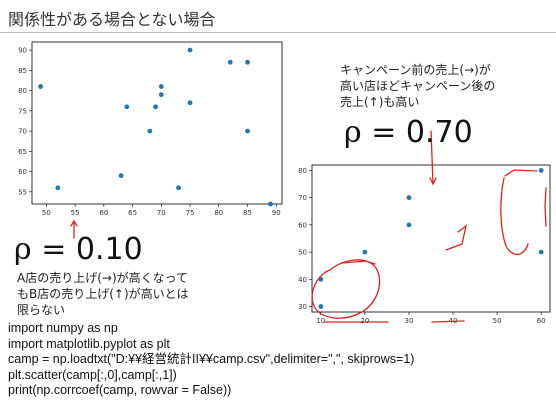  I want to click on annotation-bracket-mid, so click(456, 237).